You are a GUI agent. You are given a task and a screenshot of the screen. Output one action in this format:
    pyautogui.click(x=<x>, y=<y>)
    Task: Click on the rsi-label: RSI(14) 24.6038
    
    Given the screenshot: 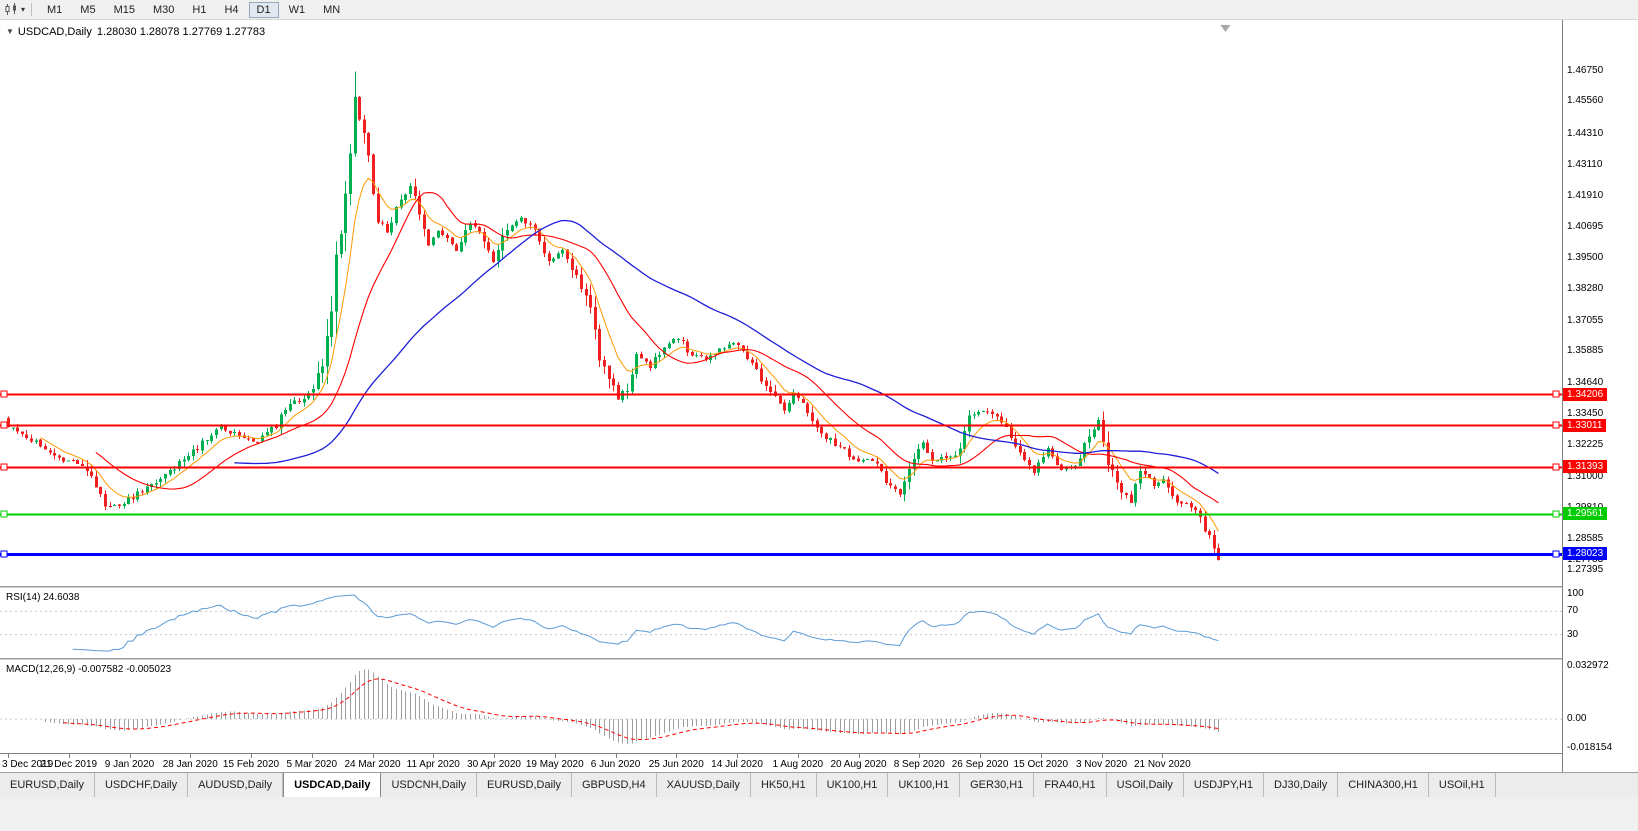 What is the action you would take?
    pyautogui.click(x=43, y=597)
    